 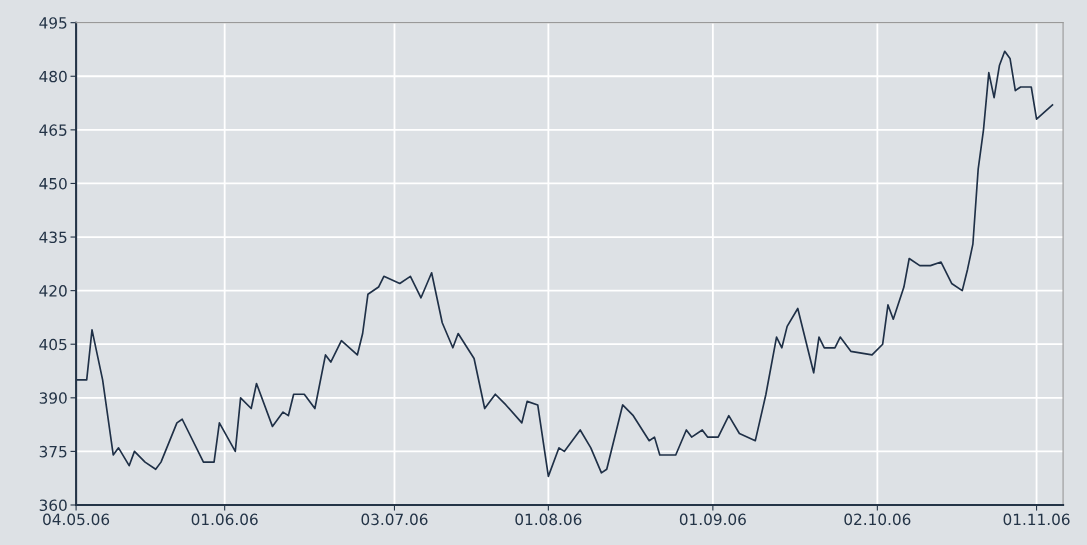 What do you see at coordinates (53, 76) in the screenshot?
I see `y-tick-label: 480` at bounding box center [53, 76].